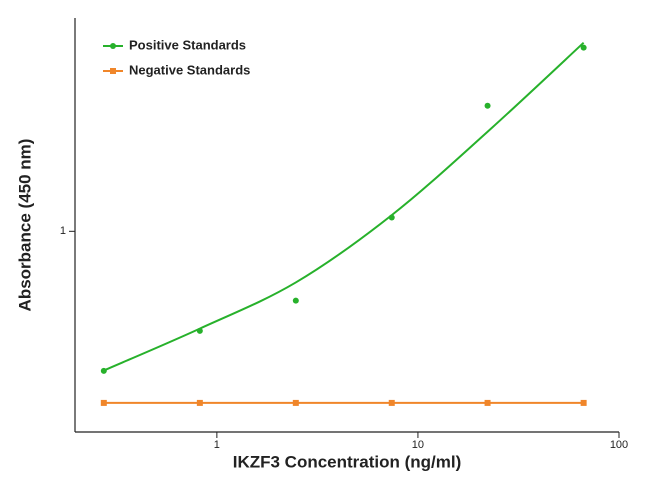 Image resolution: width=650 pixels, height=485 pixels. Describe the element at coordinates (187, 44) in the screenshot. I see `legend-label: Positive Standards` at that location.